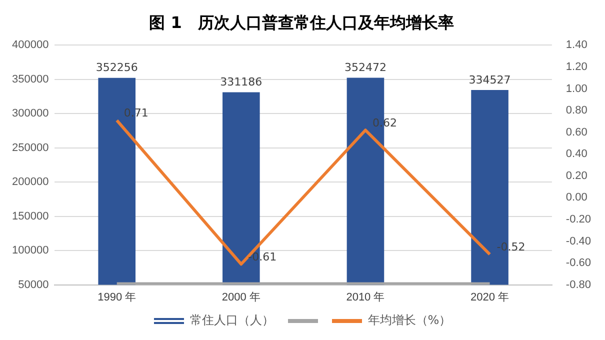  Describe the element at coordinates (577, 154) in the screenshot. I see `y2-tick-label: 0.40` at that location.